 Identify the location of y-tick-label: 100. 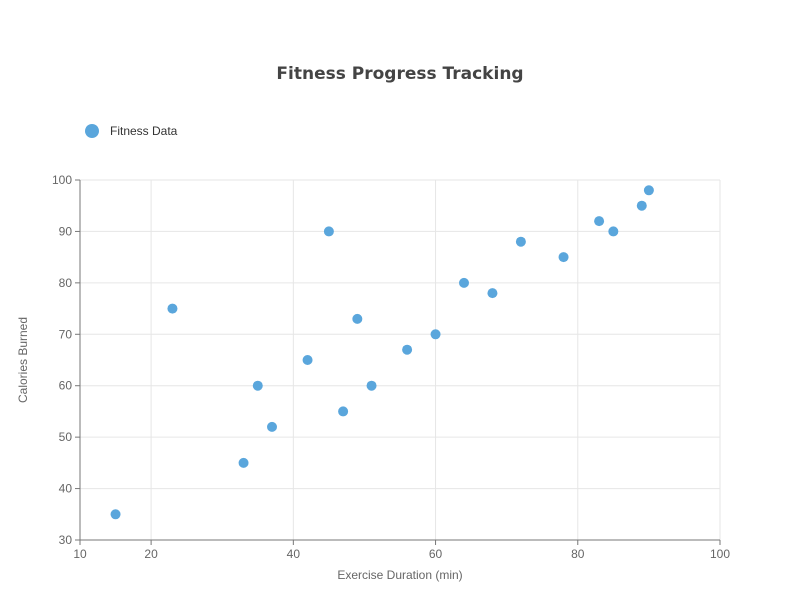
(62, 180).